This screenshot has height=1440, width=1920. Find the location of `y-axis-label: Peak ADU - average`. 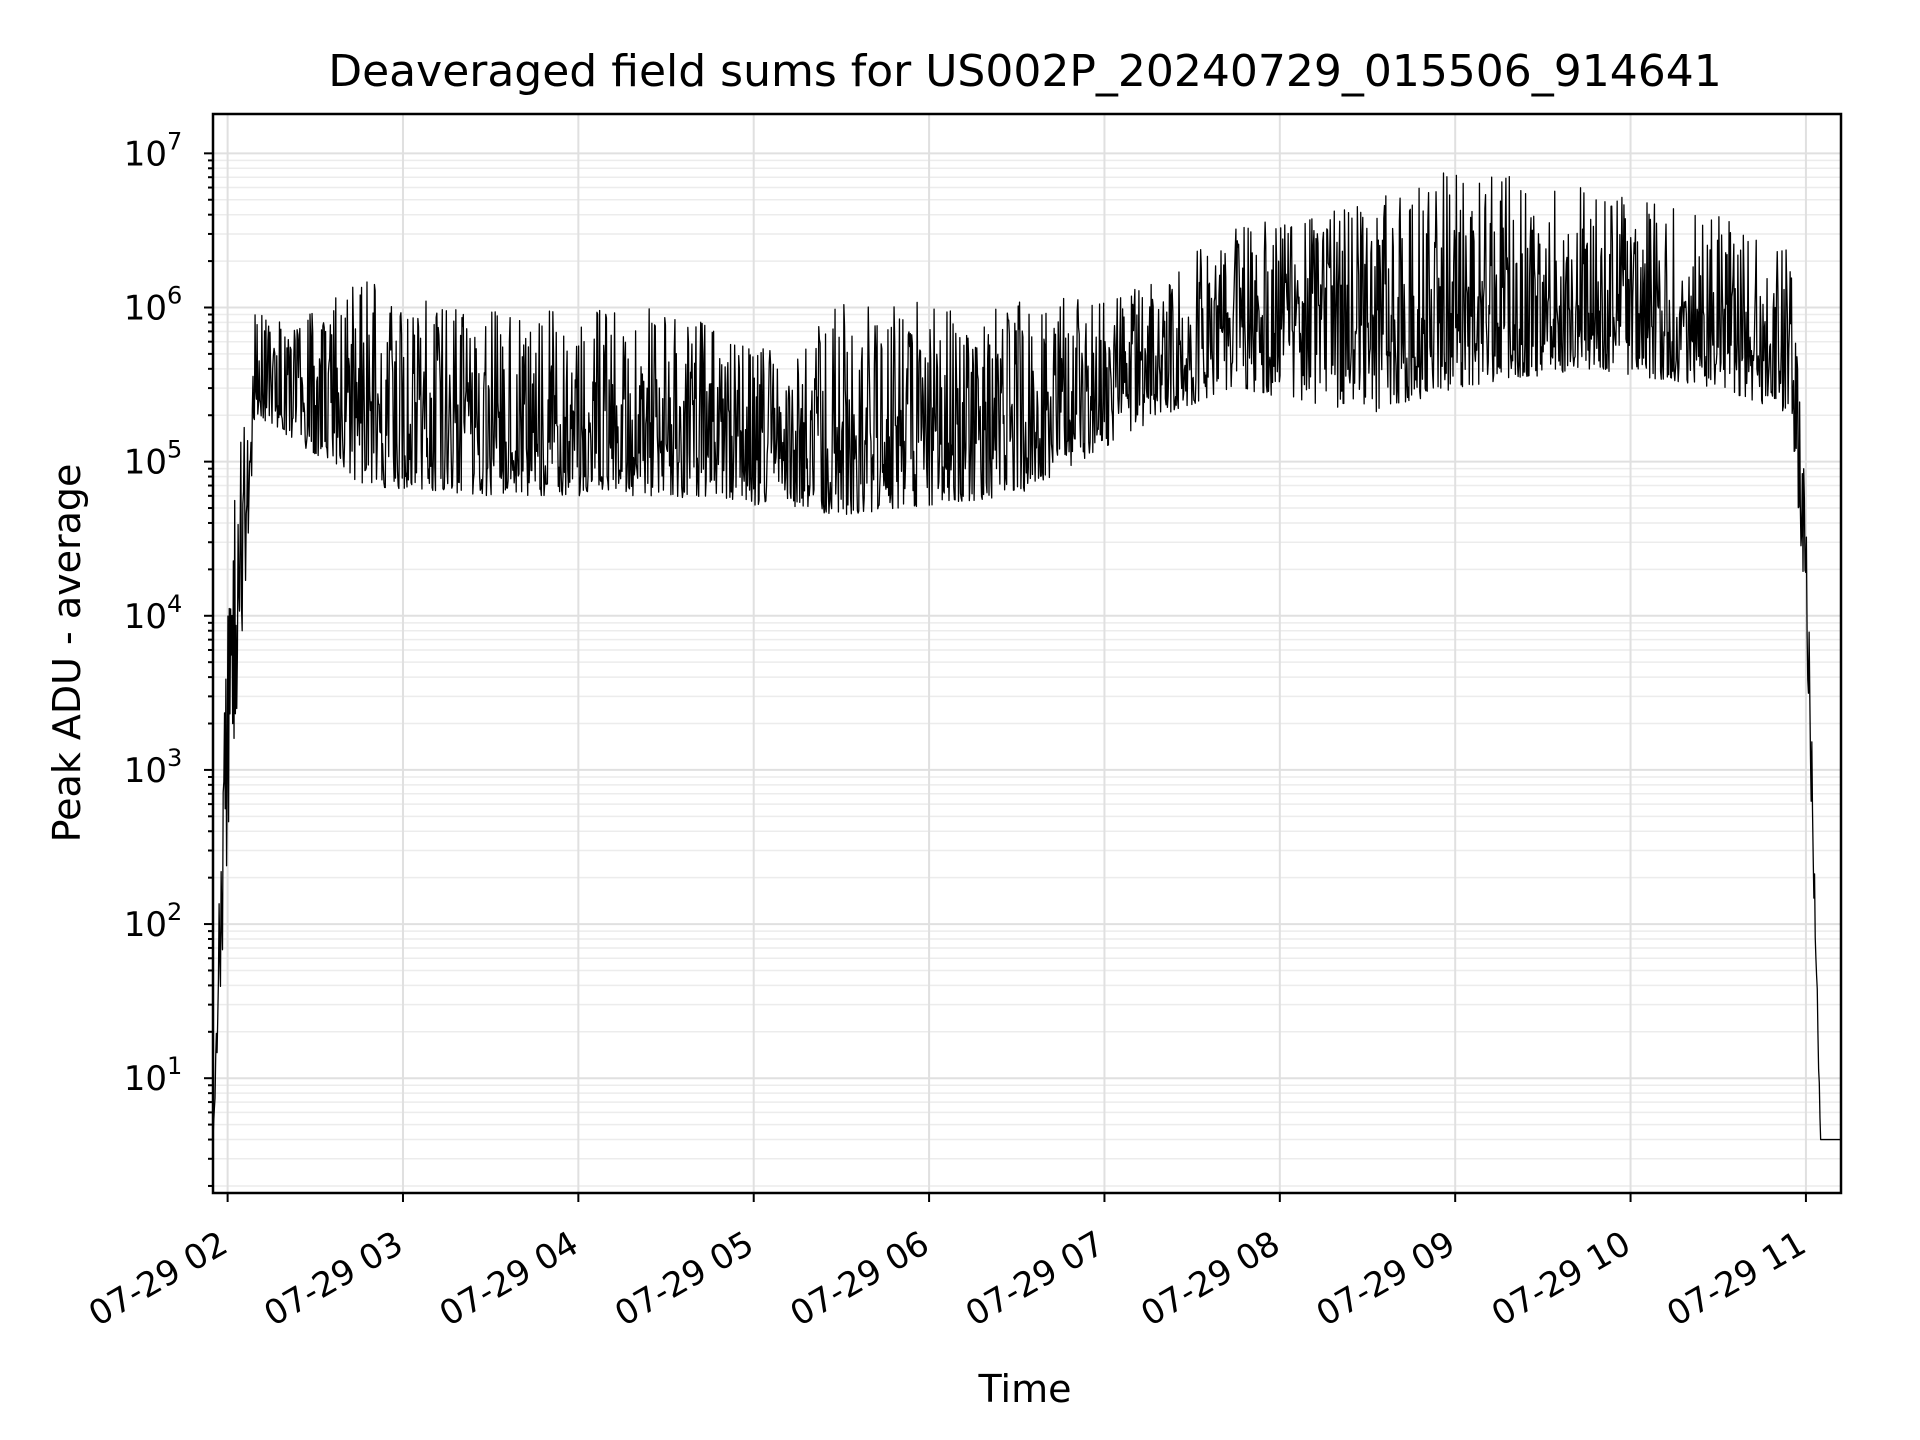

y-axis-label: Peak ADU - average is located at coordinates (67, 653).